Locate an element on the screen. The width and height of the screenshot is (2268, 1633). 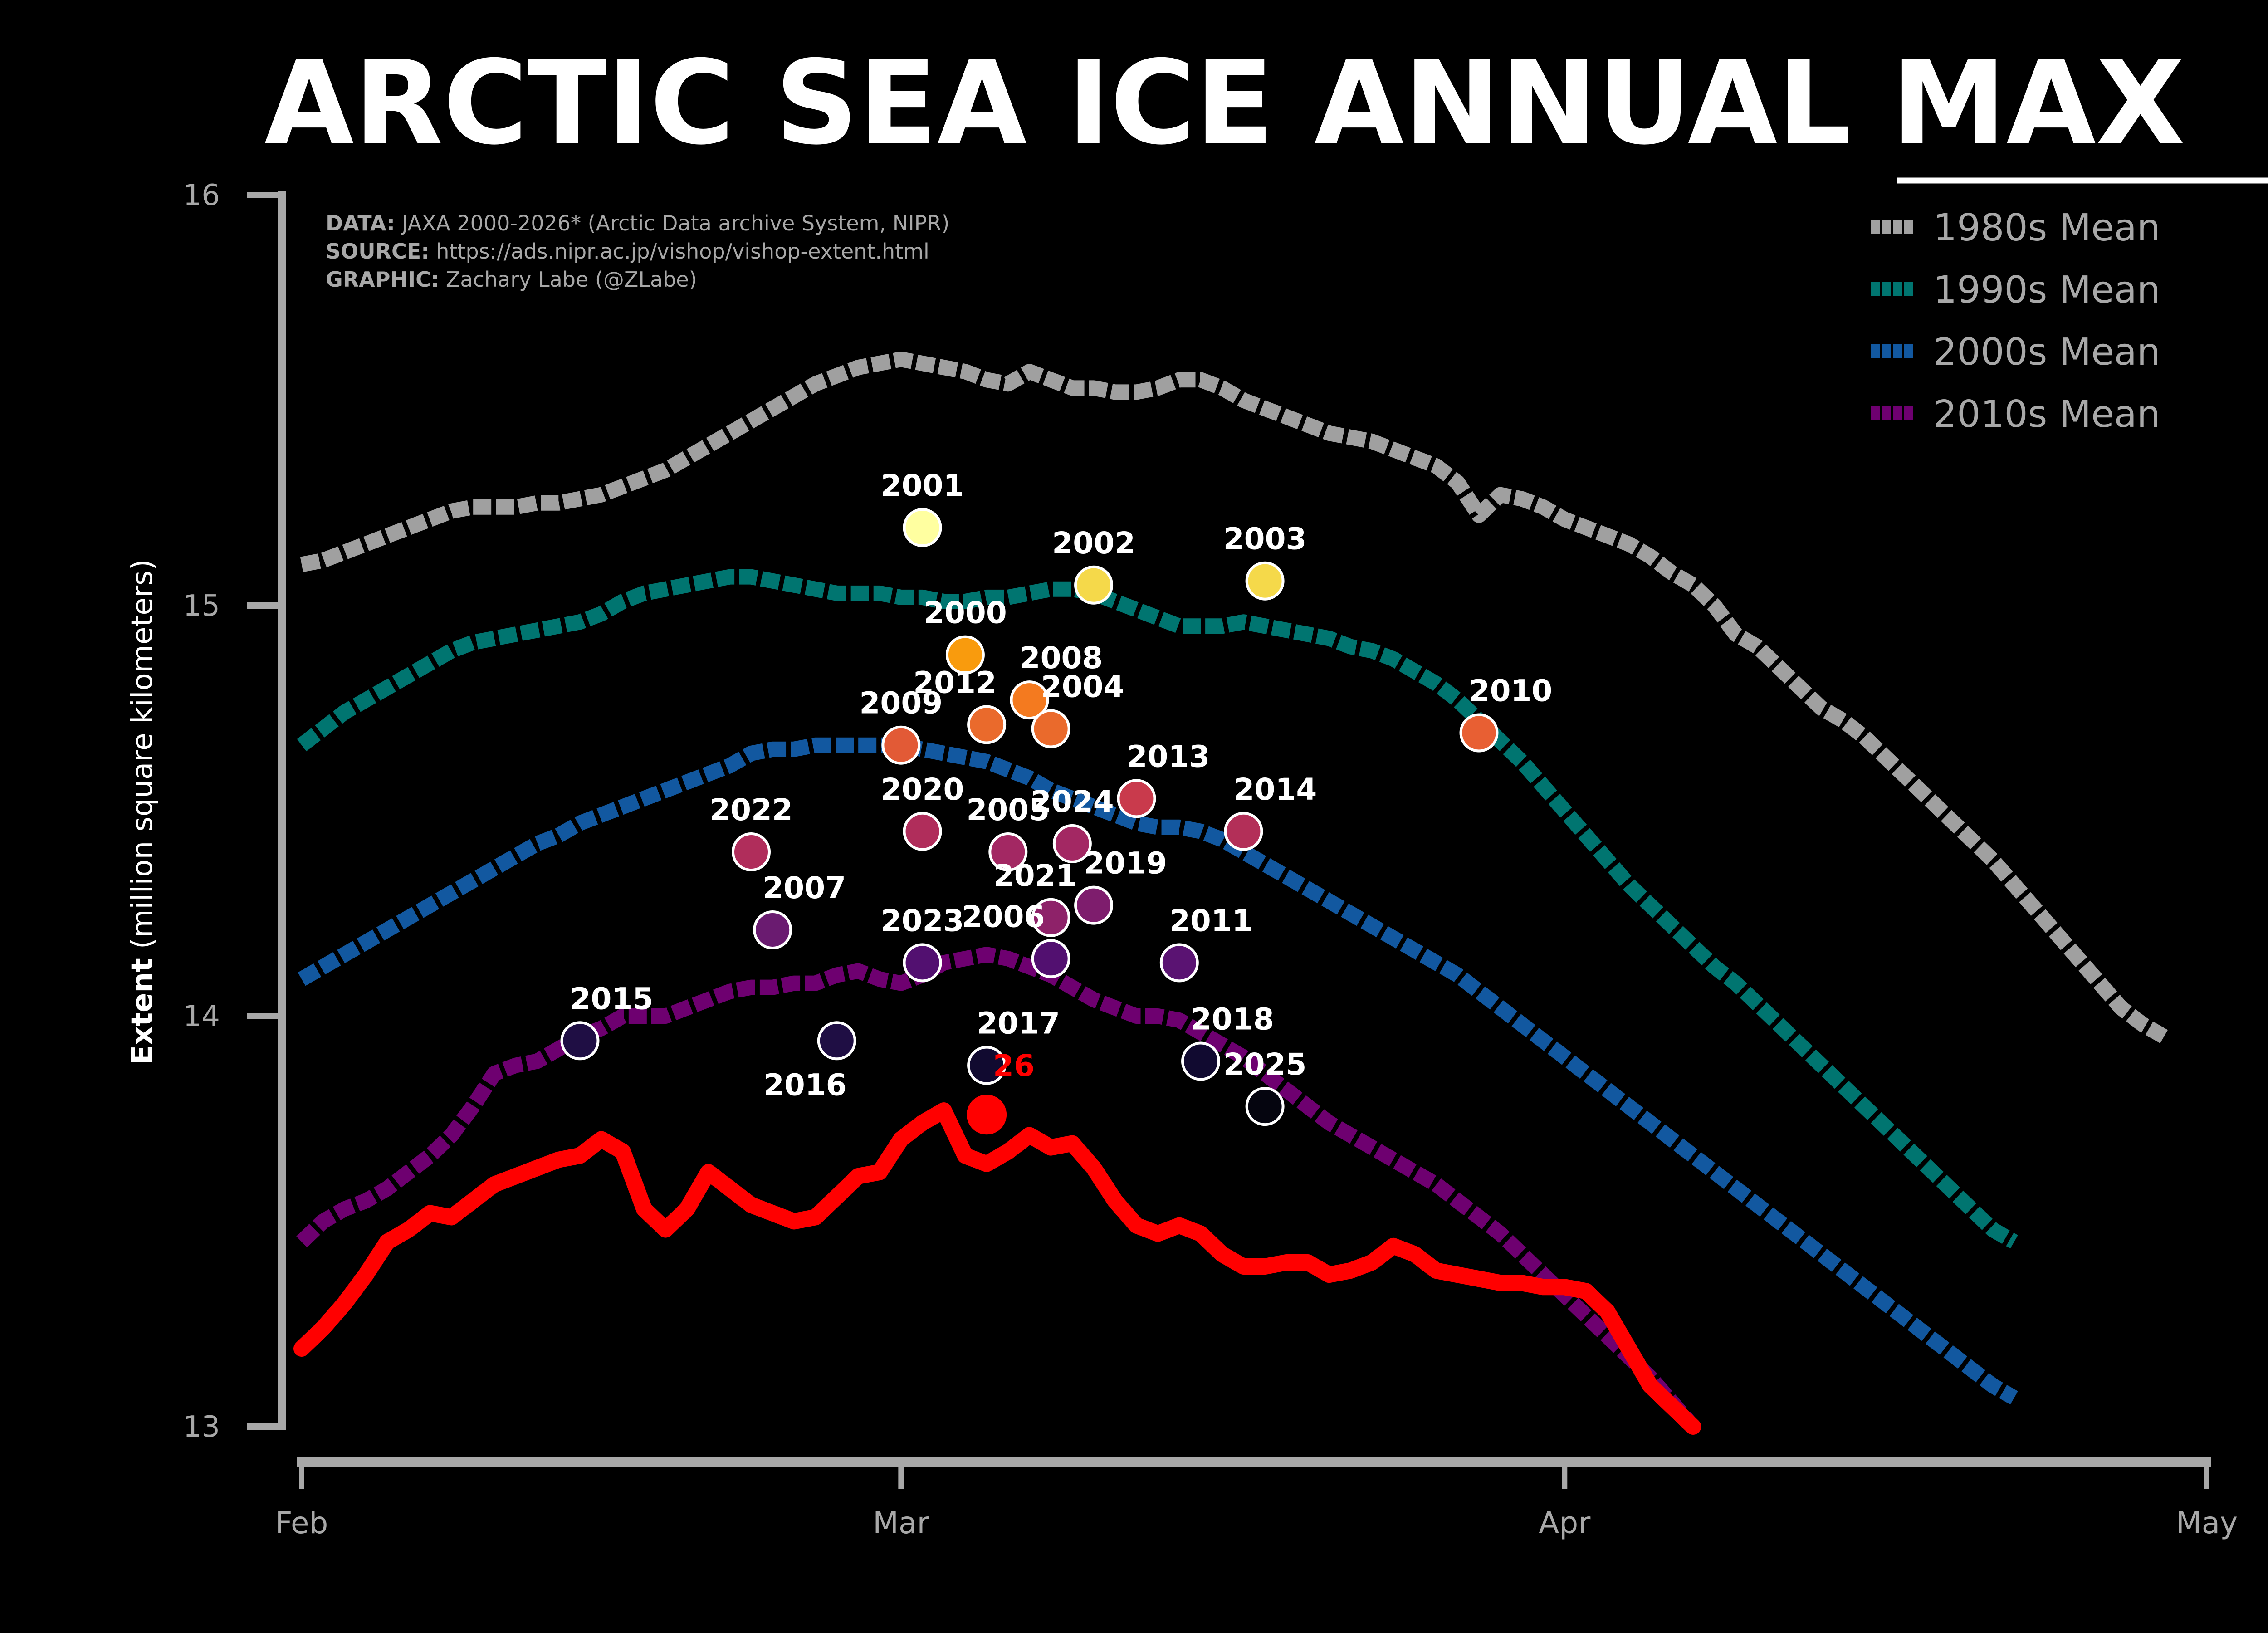
max-label-2026: 26 is located at coordinates (1014, 1065).